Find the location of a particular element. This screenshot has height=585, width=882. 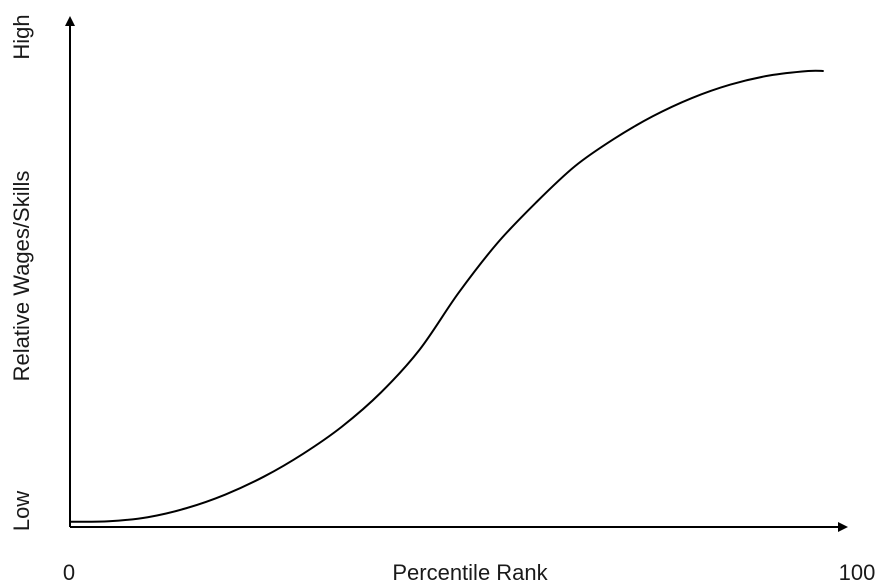

x-tick-label-1: 100 is located at coordinates (857, 572).